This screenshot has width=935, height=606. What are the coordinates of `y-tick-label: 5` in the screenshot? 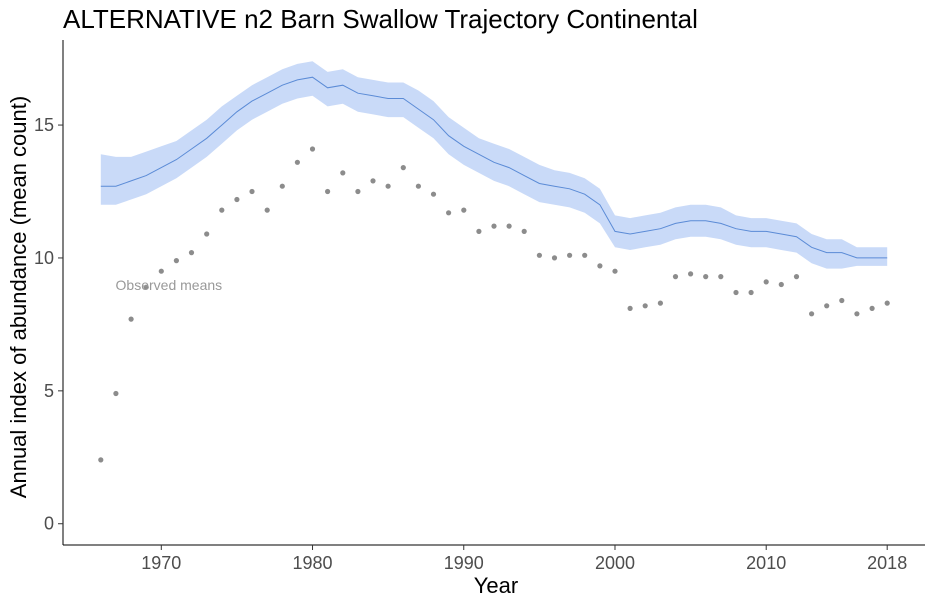 It's located at (49, 391).